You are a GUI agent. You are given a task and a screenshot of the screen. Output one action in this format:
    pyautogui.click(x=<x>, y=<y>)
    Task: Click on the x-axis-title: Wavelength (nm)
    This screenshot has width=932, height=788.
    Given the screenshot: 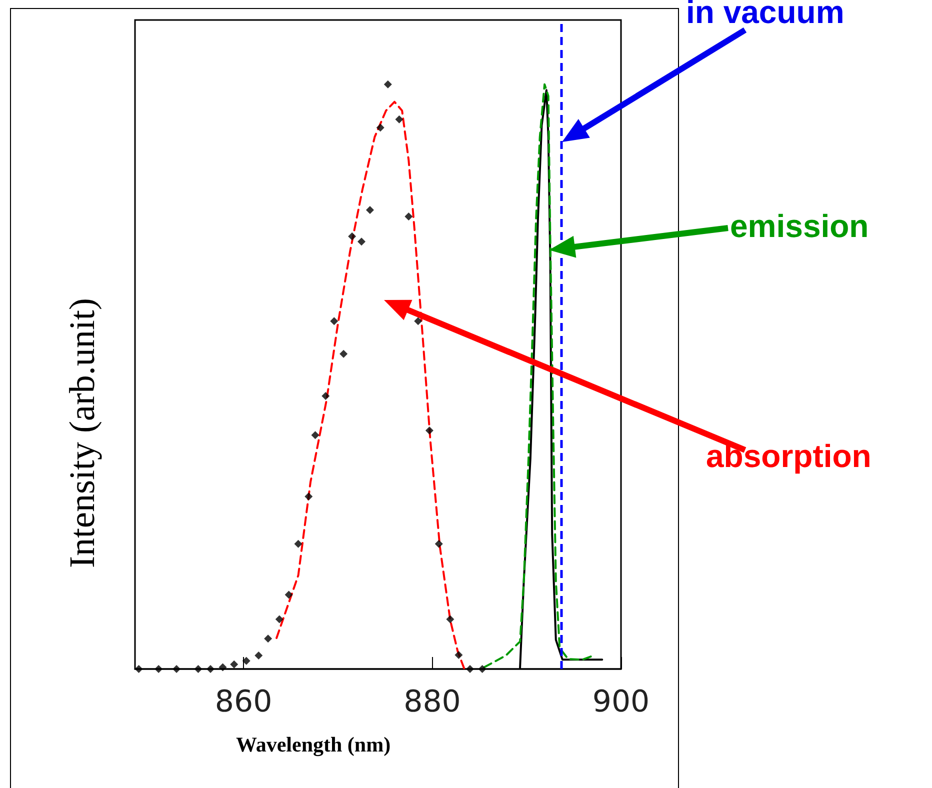 What is the action you would take?
    pyautogui.click(x=313, y=744)
    